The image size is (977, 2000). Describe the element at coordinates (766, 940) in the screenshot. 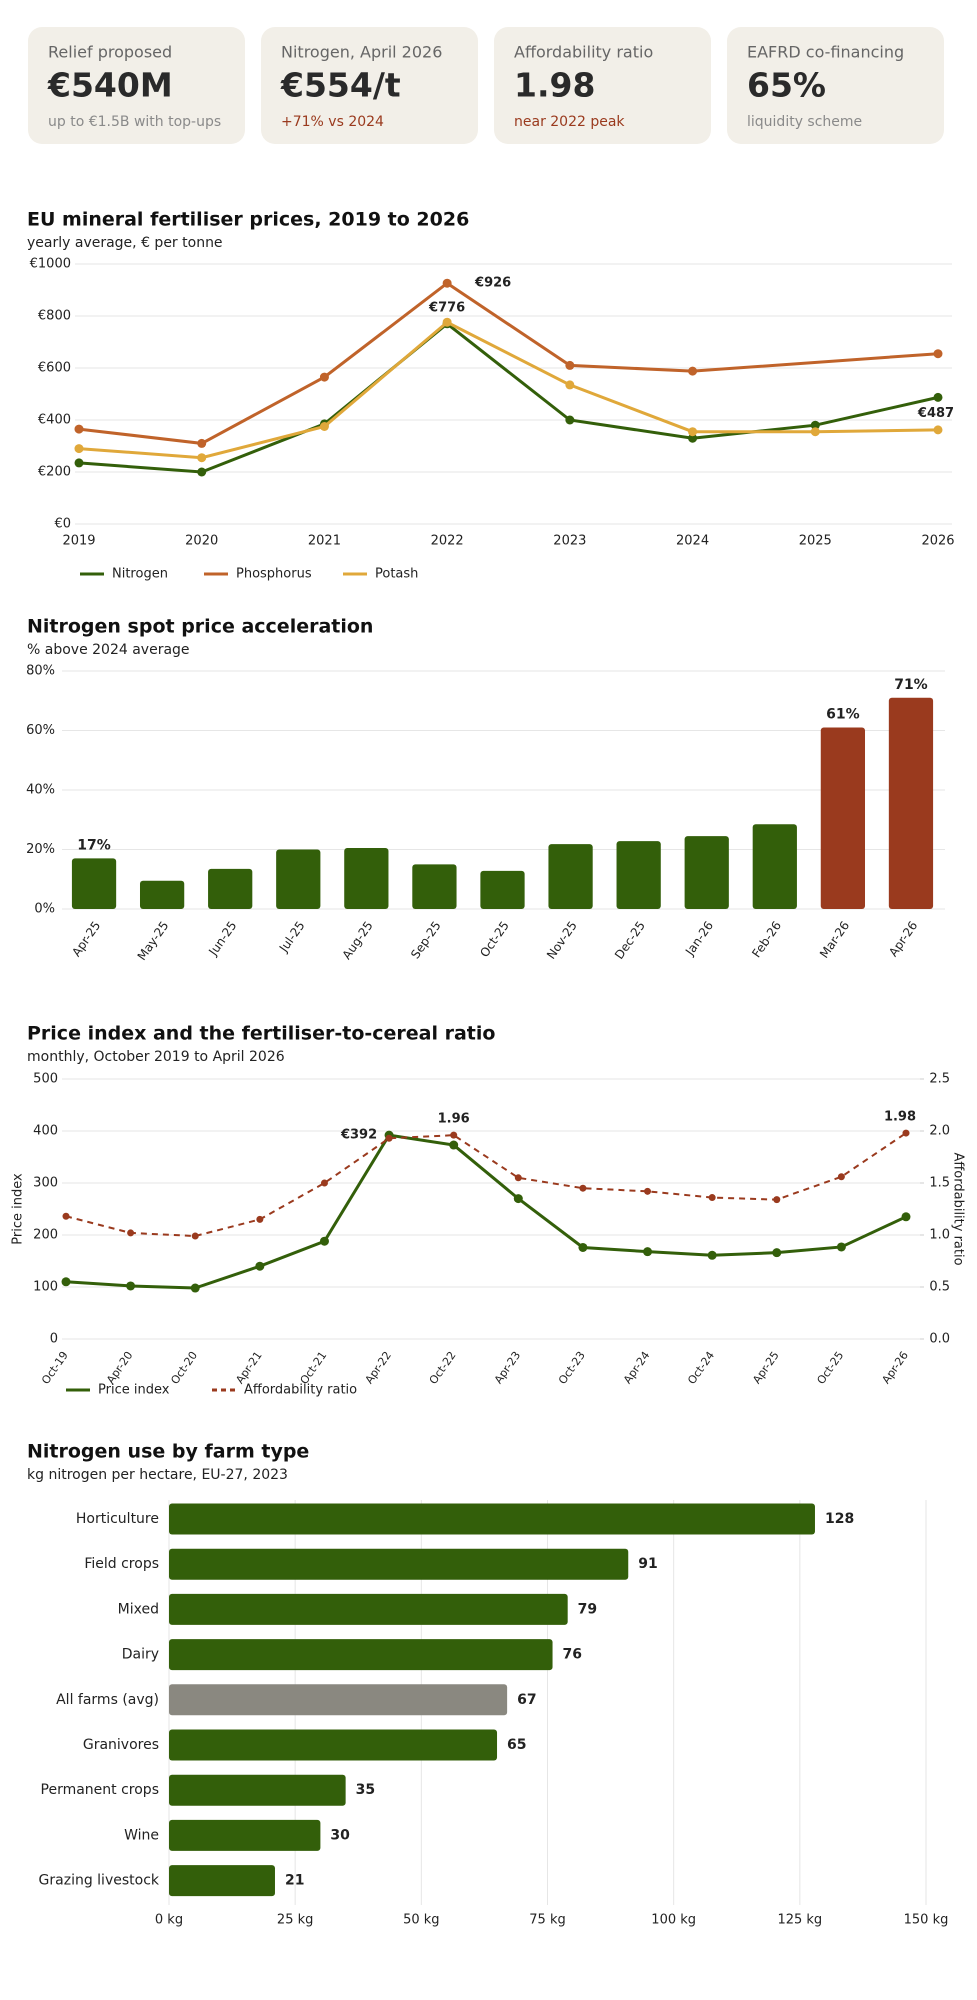

I see `x-tick-label: Feb-26` at that location.